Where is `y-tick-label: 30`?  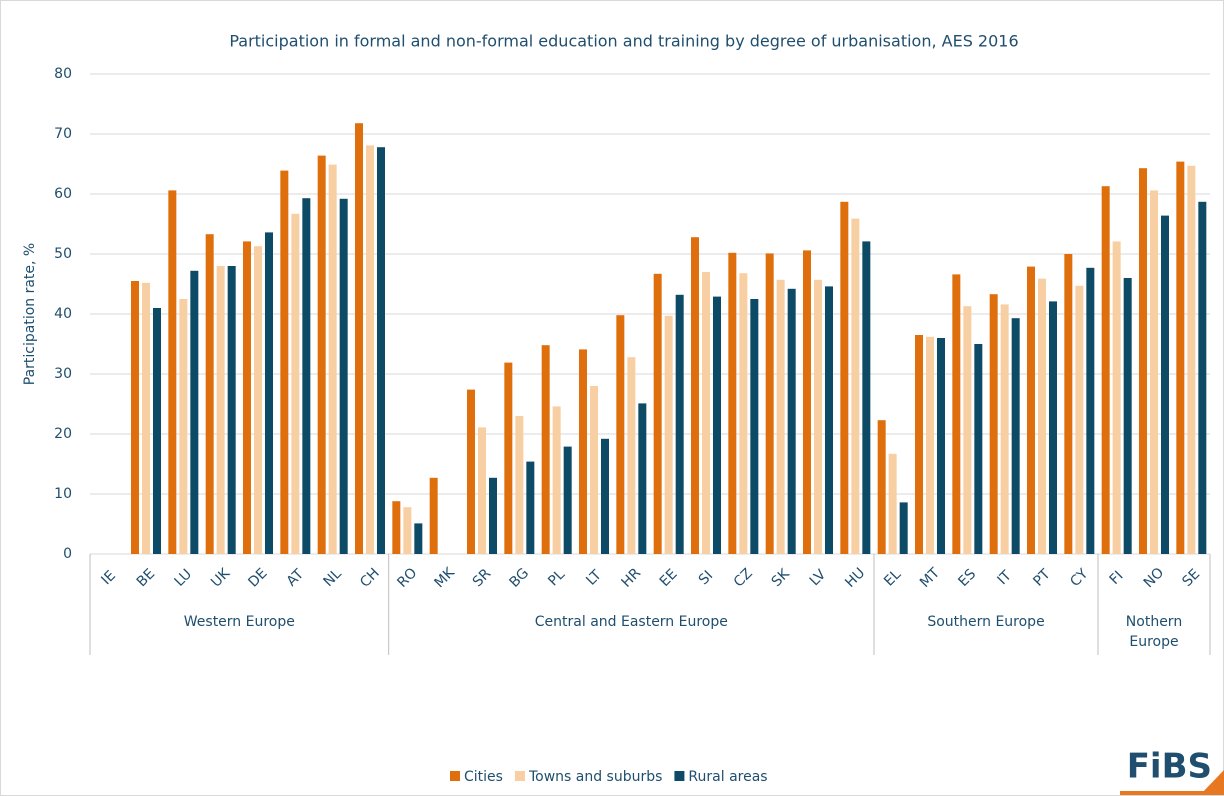
y-tick-label: 30 is located at coordinates (63, 374).